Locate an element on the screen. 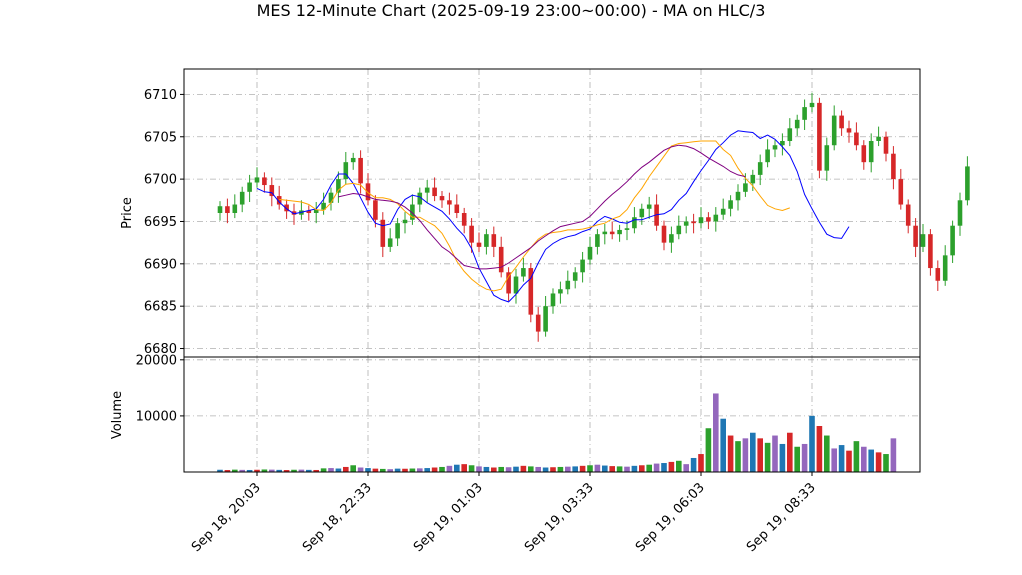 The height and width of the screenshot is (575, 1022). price-tick-label: 6695 is located at coordinates (160, 222).